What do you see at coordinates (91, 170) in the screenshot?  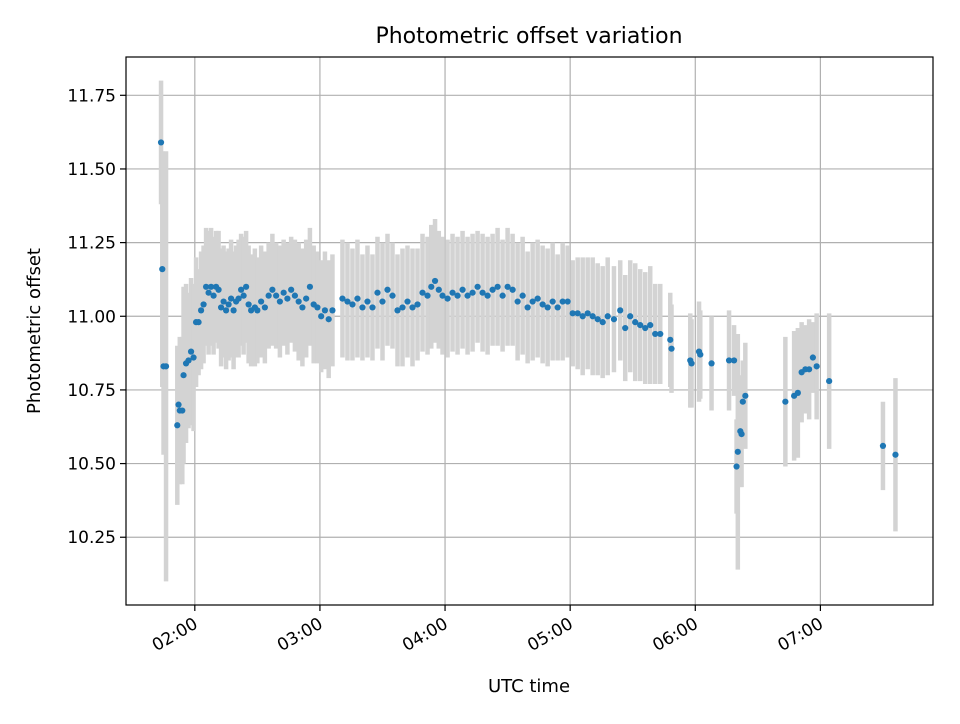 I see `y-tick-label: 11.50` at bounding box center [91, 170].